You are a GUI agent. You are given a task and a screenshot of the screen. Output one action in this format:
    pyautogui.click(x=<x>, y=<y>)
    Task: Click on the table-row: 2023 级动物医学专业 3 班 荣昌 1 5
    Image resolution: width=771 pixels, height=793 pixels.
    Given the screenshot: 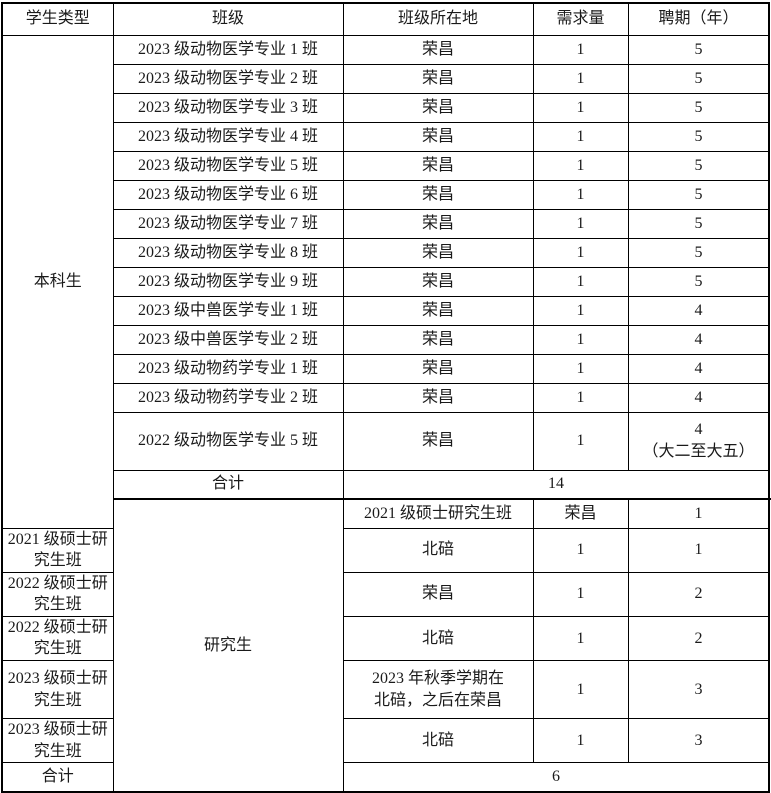 What is the action you would take?
    pyautogui.click(x=386, y=107)
    